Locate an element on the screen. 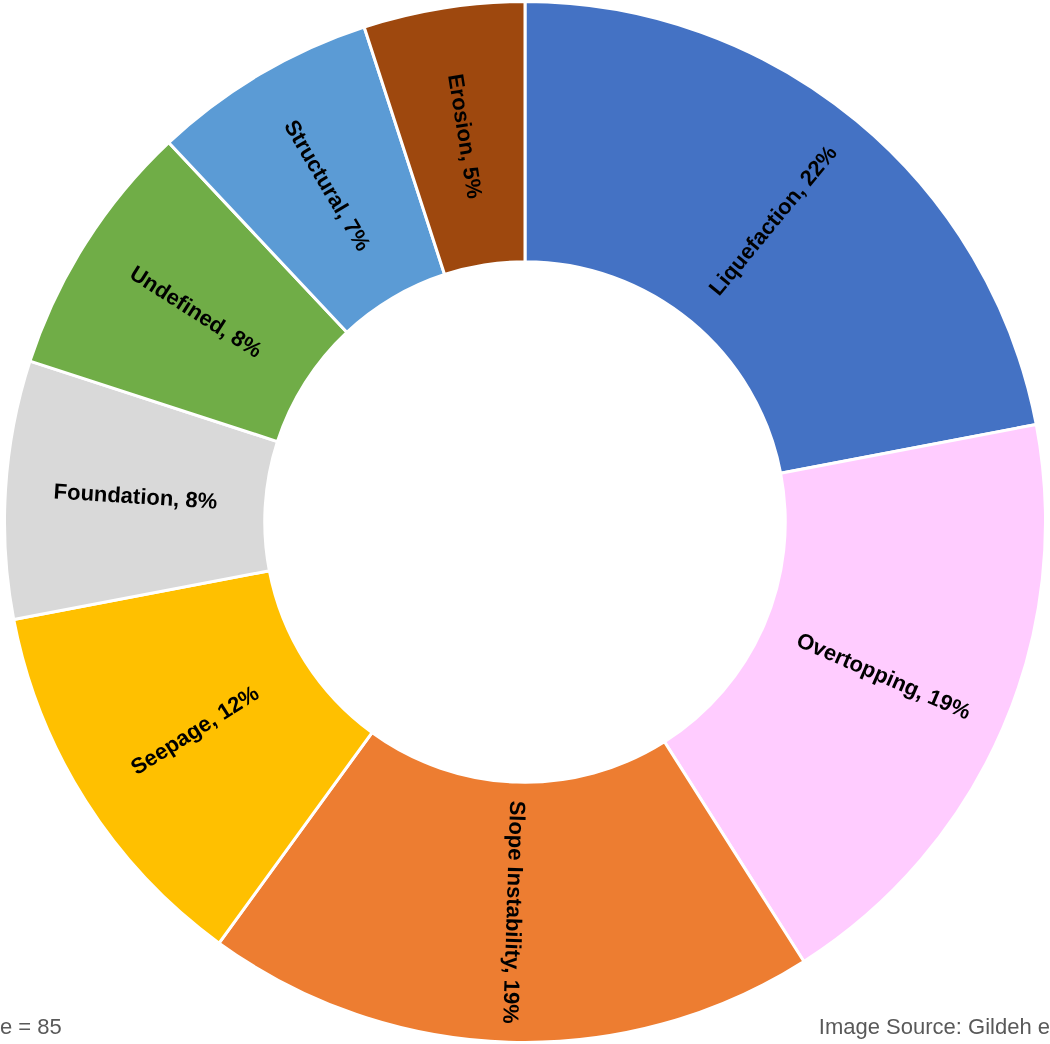 This screenshot has height=1044, width=1050. text: e = 85 is located at coordinates (31, 1027).